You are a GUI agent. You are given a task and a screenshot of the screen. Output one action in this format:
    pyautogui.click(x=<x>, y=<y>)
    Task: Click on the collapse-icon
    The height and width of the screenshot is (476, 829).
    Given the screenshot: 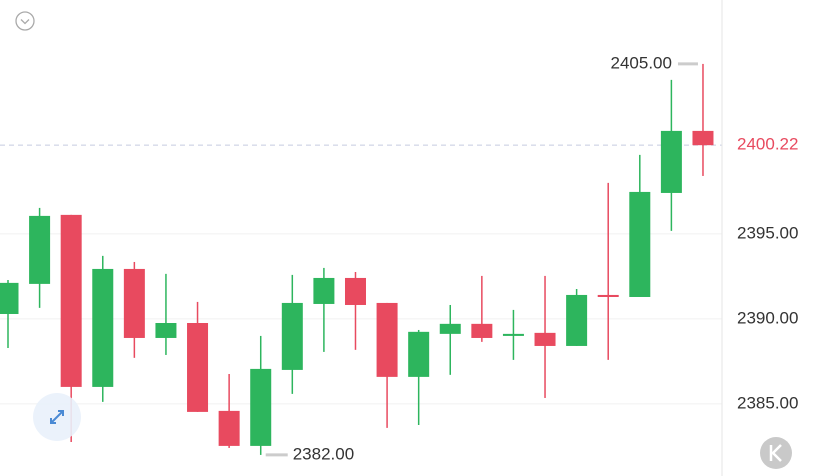 What is the action you would take?
    pyautogui.click(x=25, y=21)
    